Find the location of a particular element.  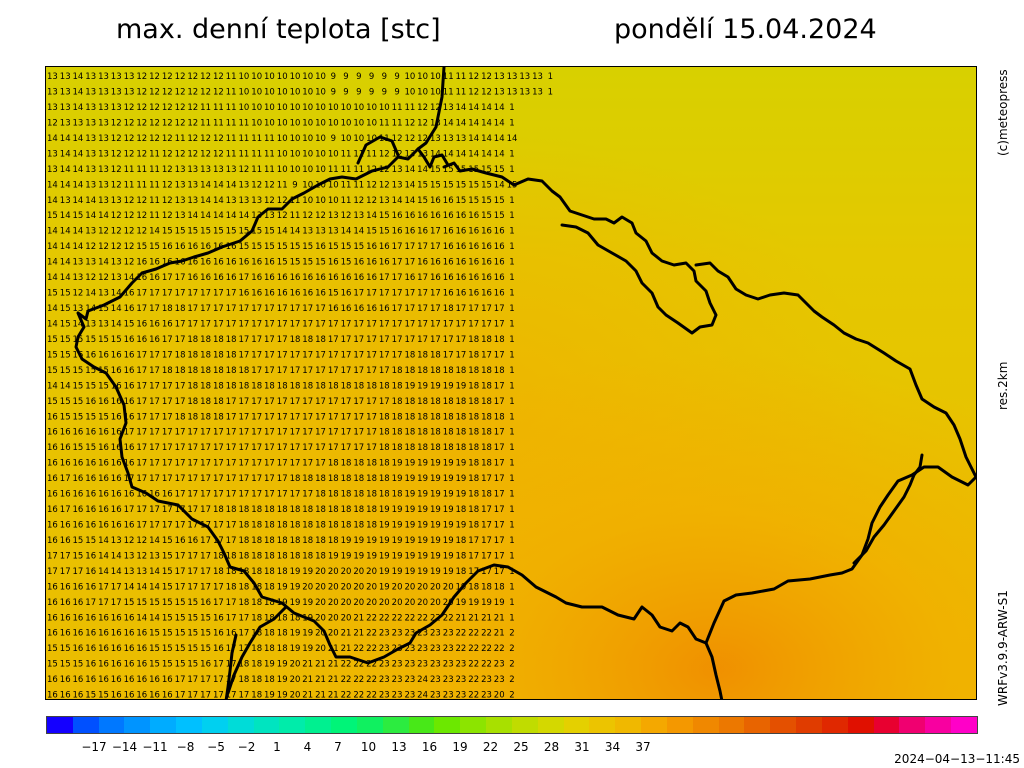

temperature-value: 22 is located at coordinates (486, 649).